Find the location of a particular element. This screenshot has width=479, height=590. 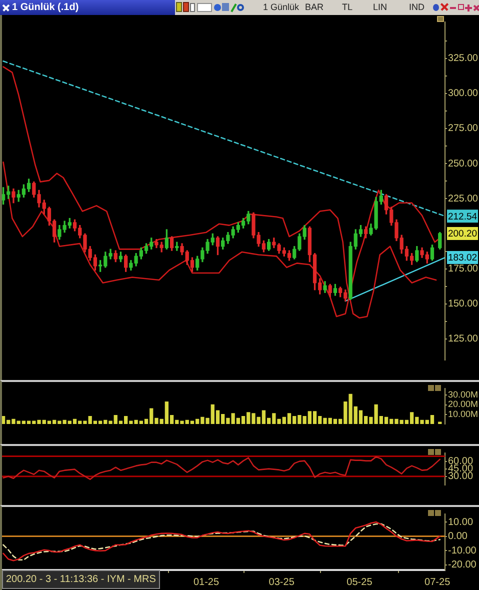

text: 200.20 - 3 - 11:13:36 - IYM - MRS is located at coordinates (81, 579).